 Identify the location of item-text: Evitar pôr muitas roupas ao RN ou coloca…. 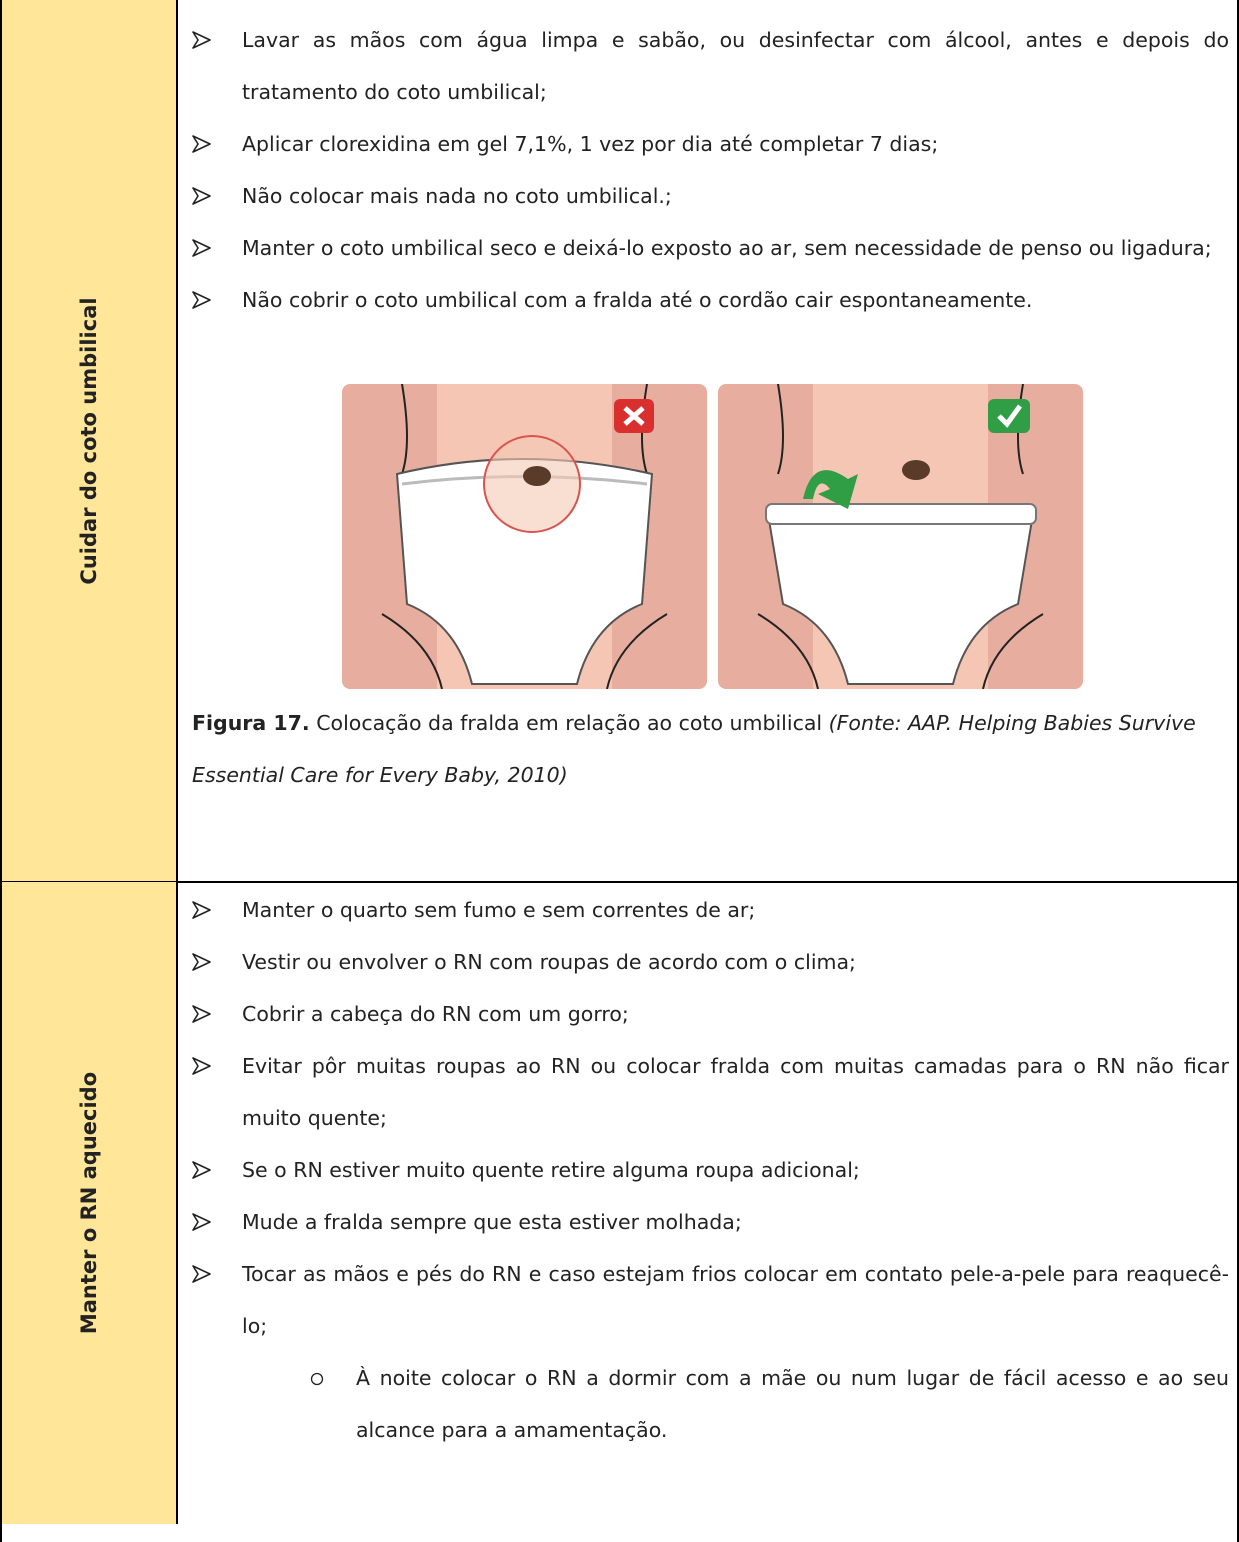
(735, 1092).